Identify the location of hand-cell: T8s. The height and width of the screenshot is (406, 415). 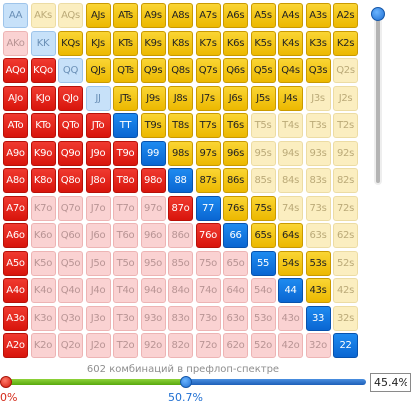
(180, 125).